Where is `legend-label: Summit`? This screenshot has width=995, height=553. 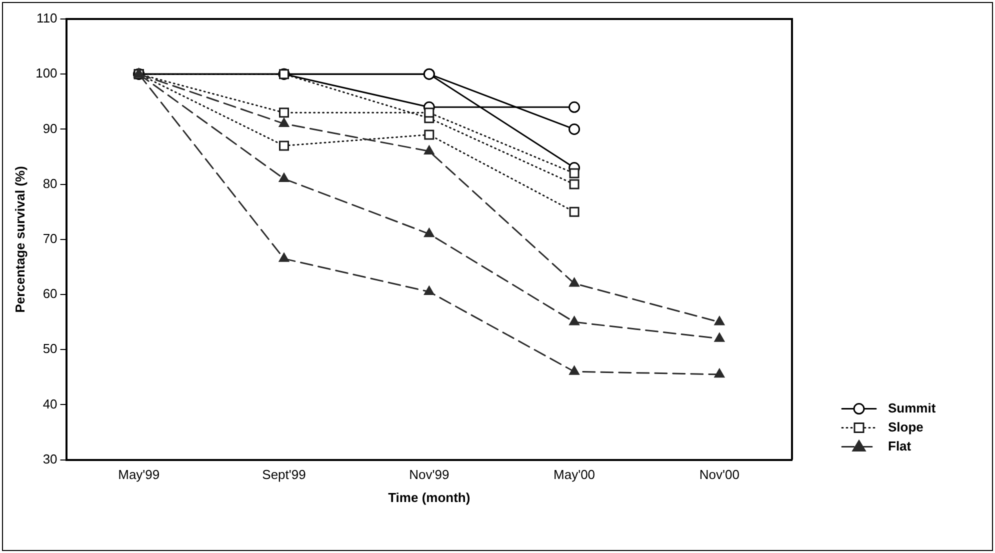
legend-label: Summit is located at coordinates (912, 408).